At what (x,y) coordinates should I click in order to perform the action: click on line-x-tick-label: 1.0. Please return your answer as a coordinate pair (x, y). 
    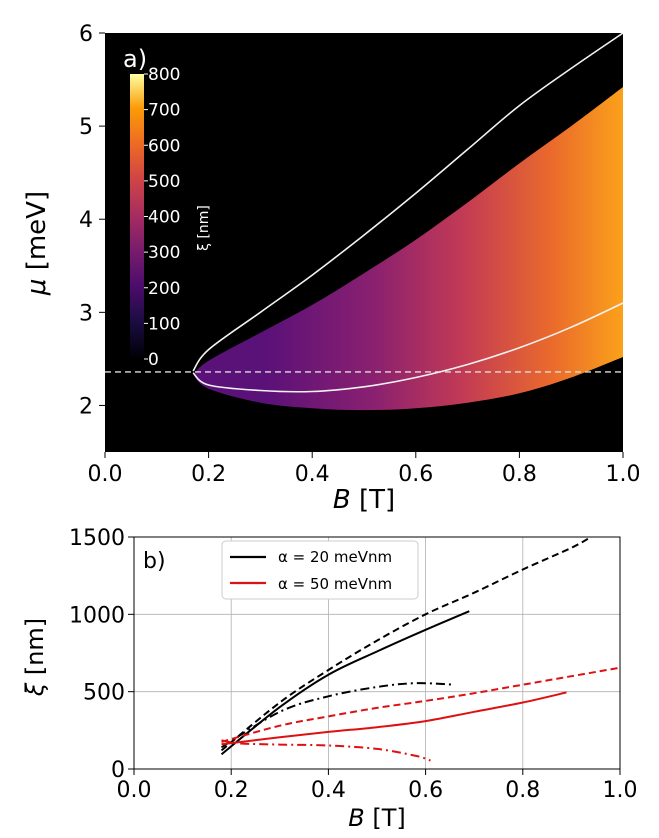
    Looking at the image, I should click on (620, 790).